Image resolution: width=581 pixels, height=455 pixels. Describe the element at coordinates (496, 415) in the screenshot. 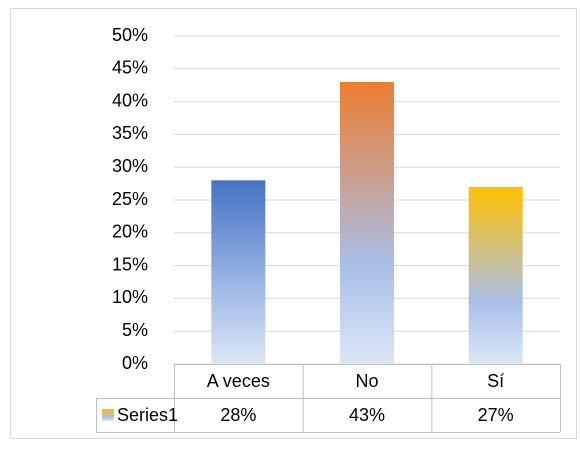

I see `data-label: 27%` at that location.